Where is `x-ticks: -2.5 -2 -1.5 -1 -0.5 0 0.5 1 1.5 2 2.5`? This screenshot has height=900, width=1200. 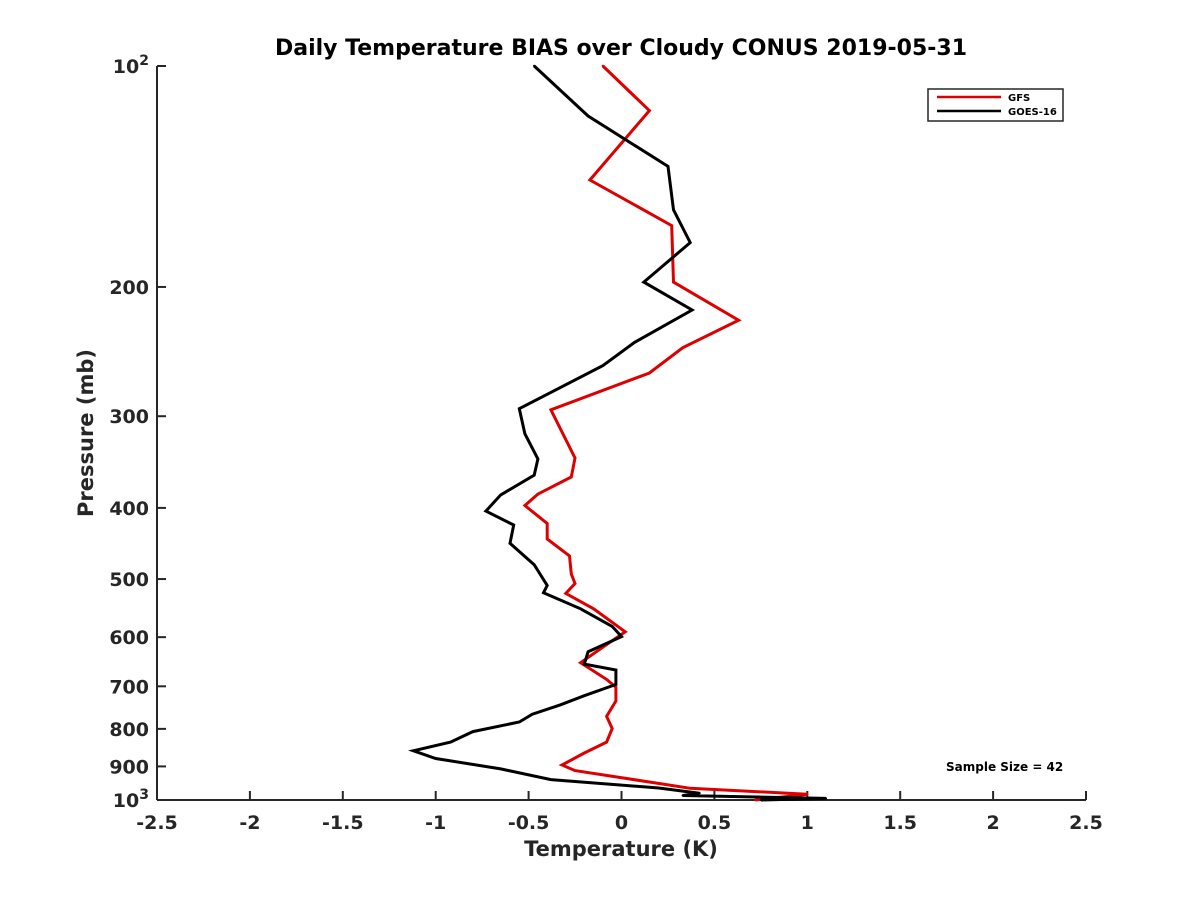
x-ticks: -2.5 -2 -1.5 -1 -0.5 0 0.5 1 1.5 2 2.5 is located at coordinates (619, 812).